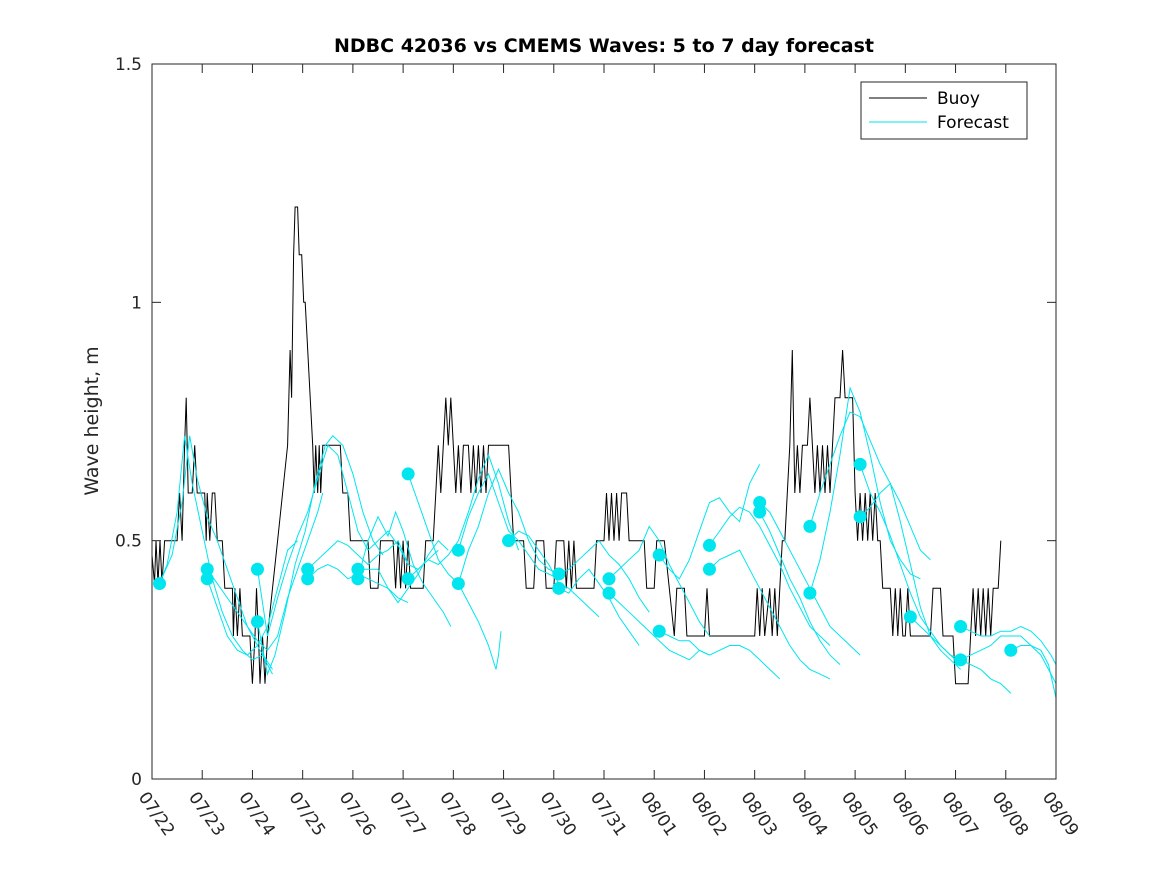 This screenshot has height=875, width=1167. Describe the element at coordinates (136, 780) in the screenshot. I see `y-tick-label: 0` at that location.